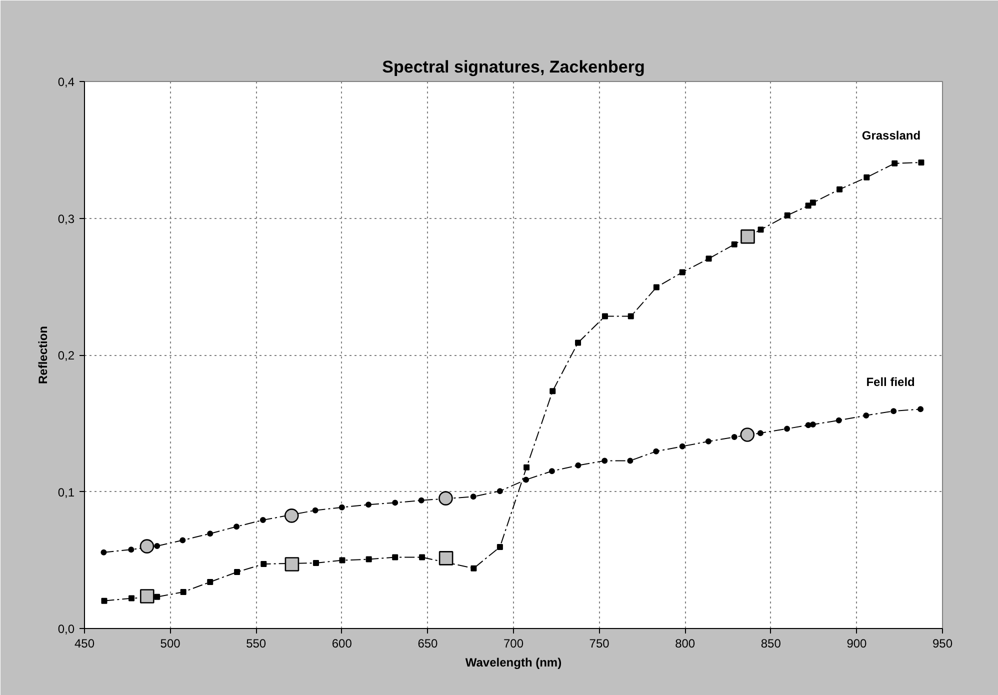 Image resolution: width=998 pixels, height=695 pixels. I want to click on x-axis-title: Wavelength (nm), so click(513, 663).